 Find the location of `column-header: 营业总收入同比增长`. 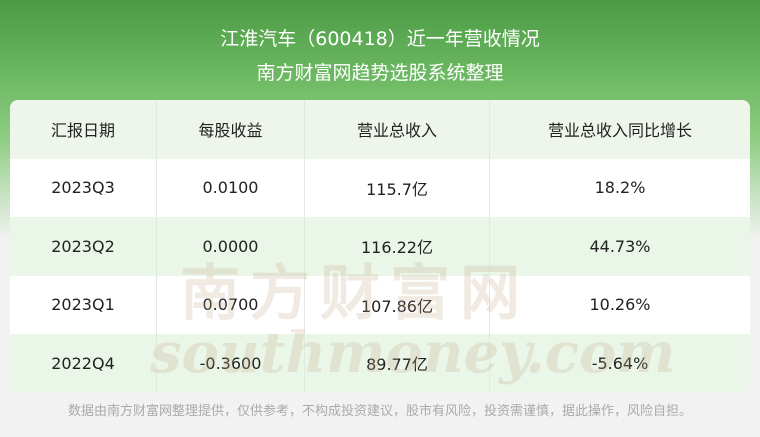

column-header: 营业总收入同比增长 is located at coordinates (619, 131).